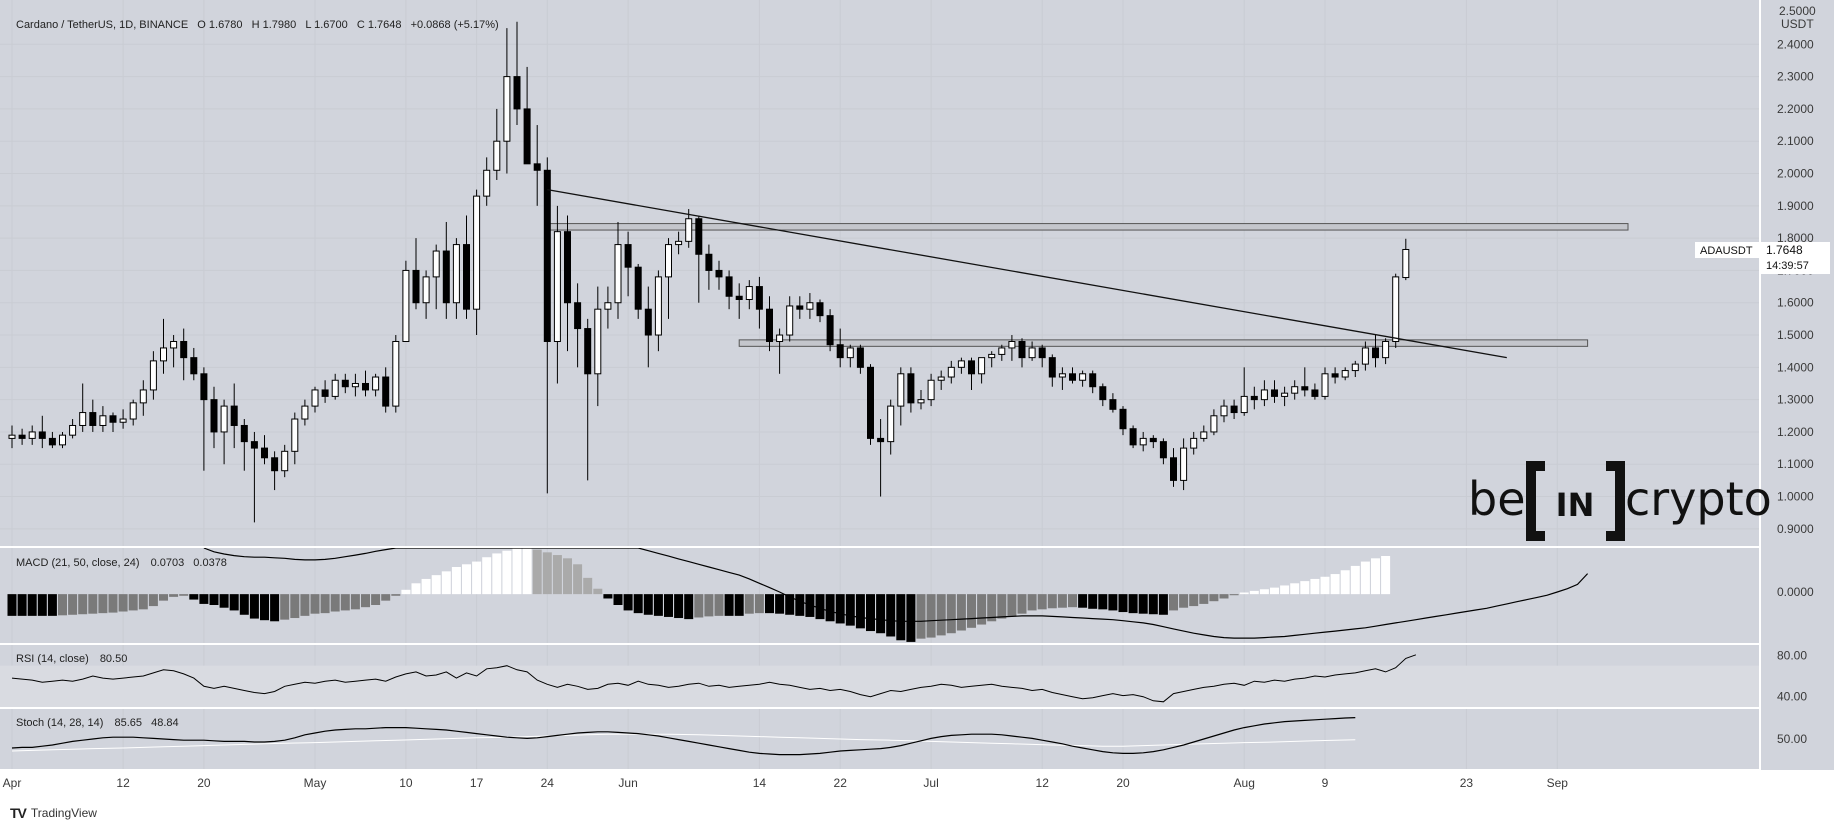 This screenshot has width=1834, height=831. I want to click on stoch-legend-d: 48.84, so click(165, 723).